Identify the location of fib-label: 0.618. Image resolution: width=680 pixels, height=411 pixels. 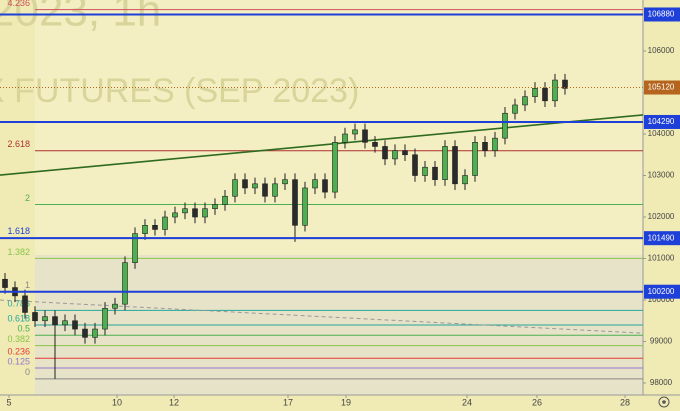
(18, 318).